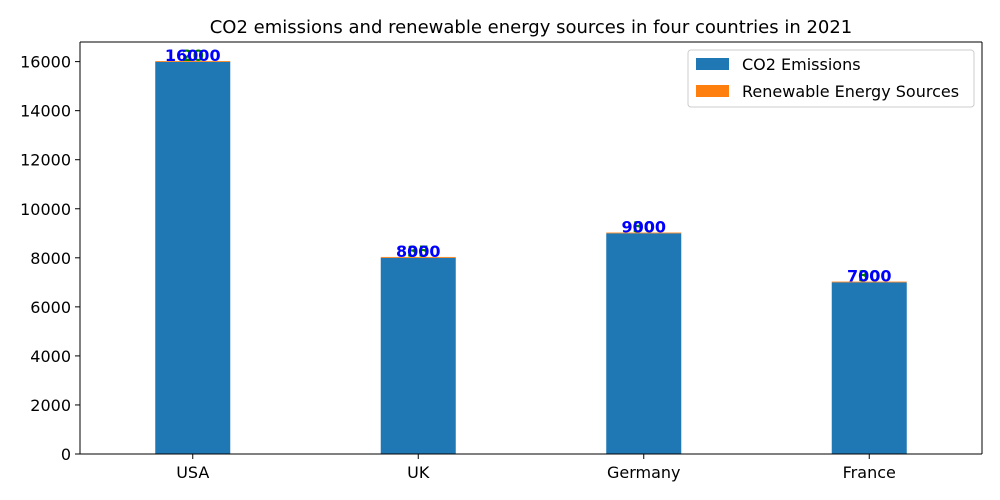  I want to click on y-tick-label: 16000, so click(45, 62).